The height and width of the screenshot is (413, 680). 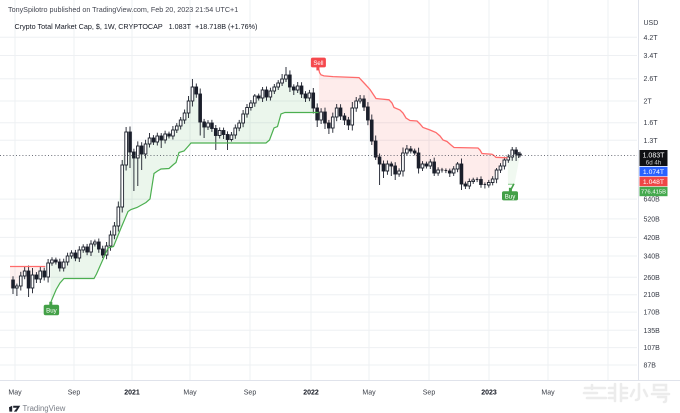 I want to click on svg-text: 340B, so click(x=652, y=257).